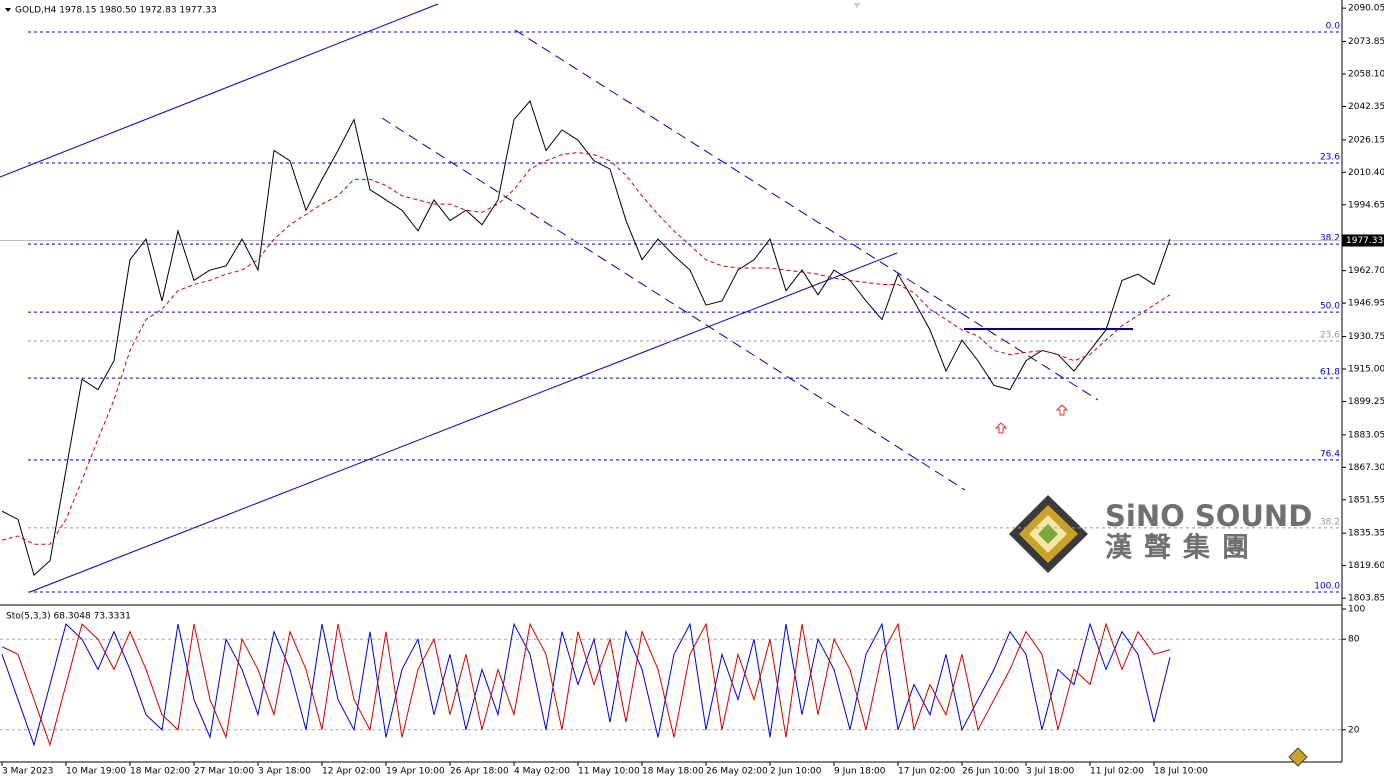 This screenshot has height=780, width=1384. I want to click on x-tick-label: 9 Jun 18:00, so click(860, 772).